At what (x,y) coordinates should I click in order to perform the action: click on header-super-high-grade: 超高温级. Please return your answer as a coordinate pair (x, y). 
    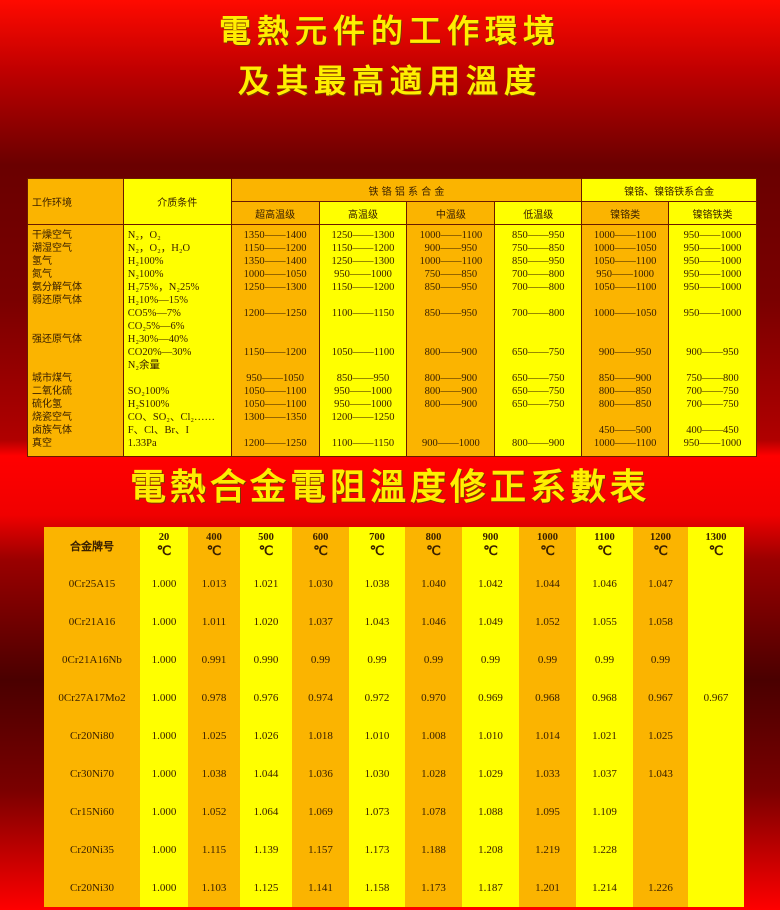
    Looking at the image, I should click on (275, 213).